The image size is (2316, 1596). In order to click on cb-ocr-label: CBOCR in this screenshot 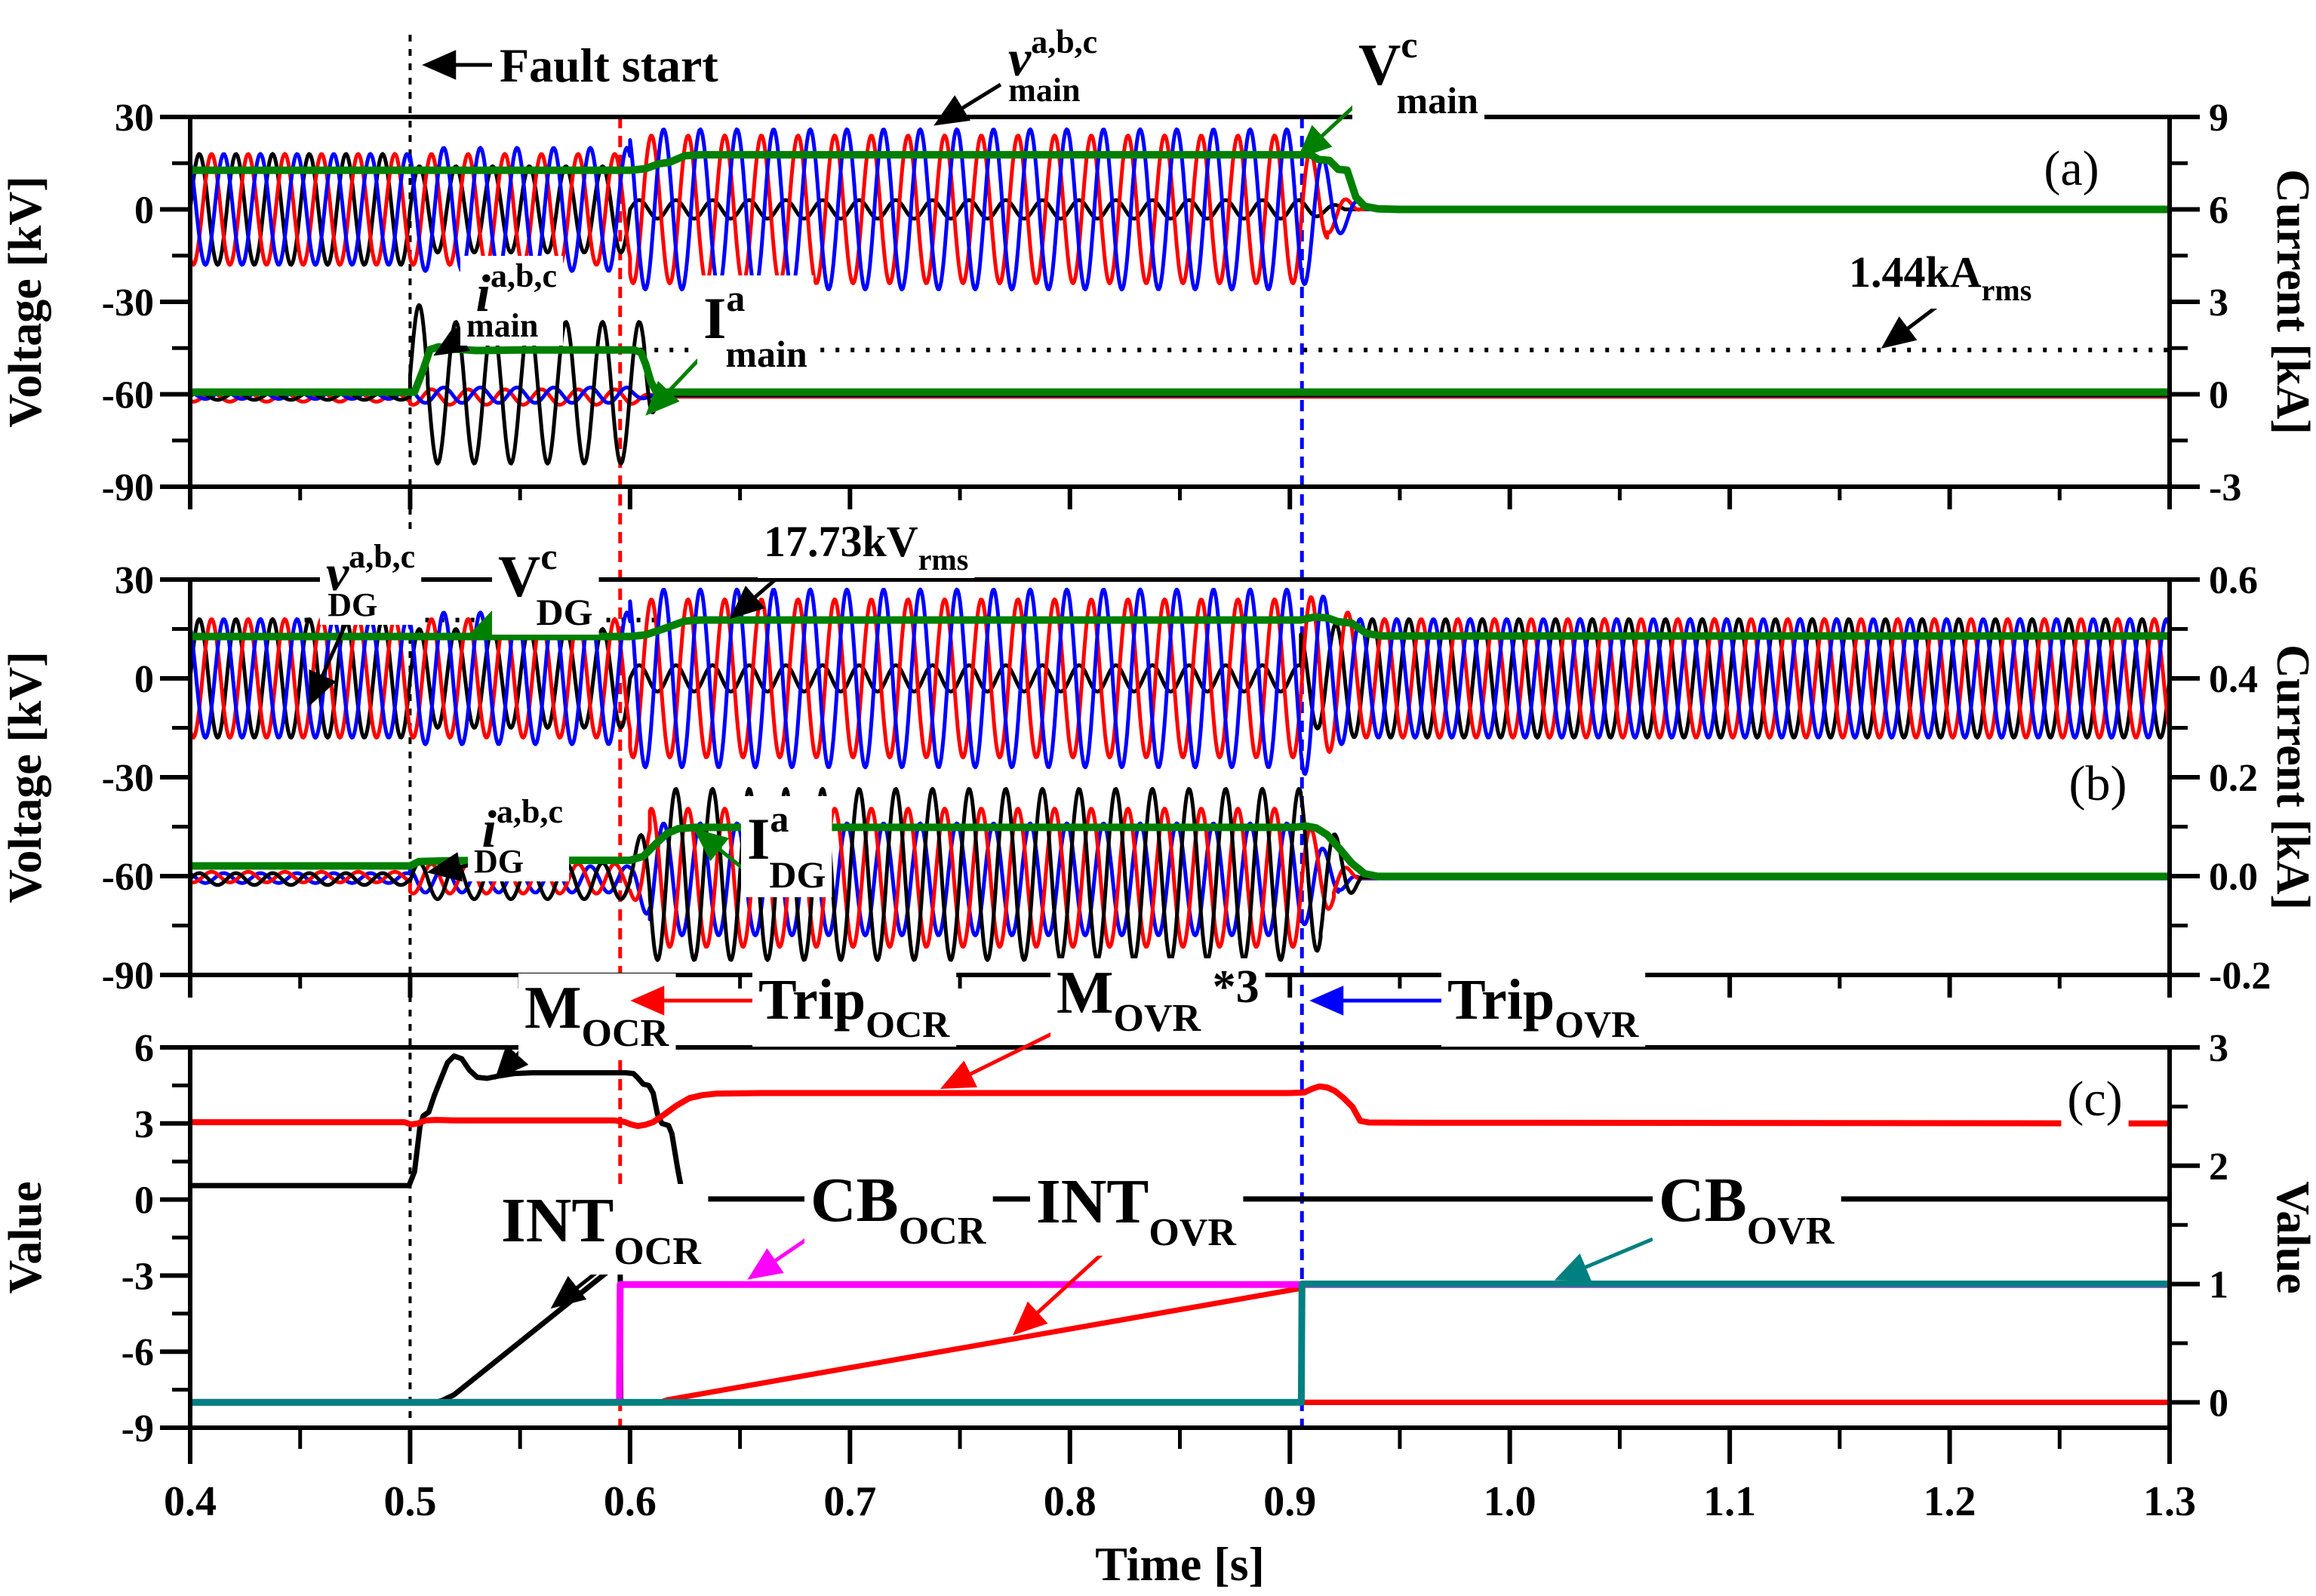, I will do `click(870, 1222)`.